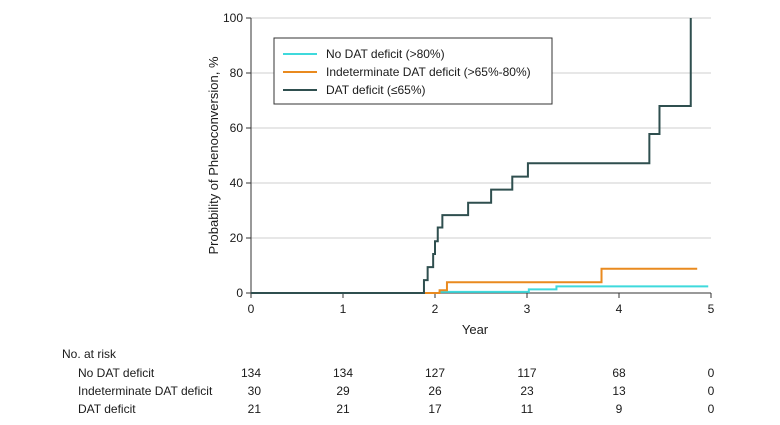 The image size is (780, 425). I want to click on y-tick-label: 20, so click(237, 238).